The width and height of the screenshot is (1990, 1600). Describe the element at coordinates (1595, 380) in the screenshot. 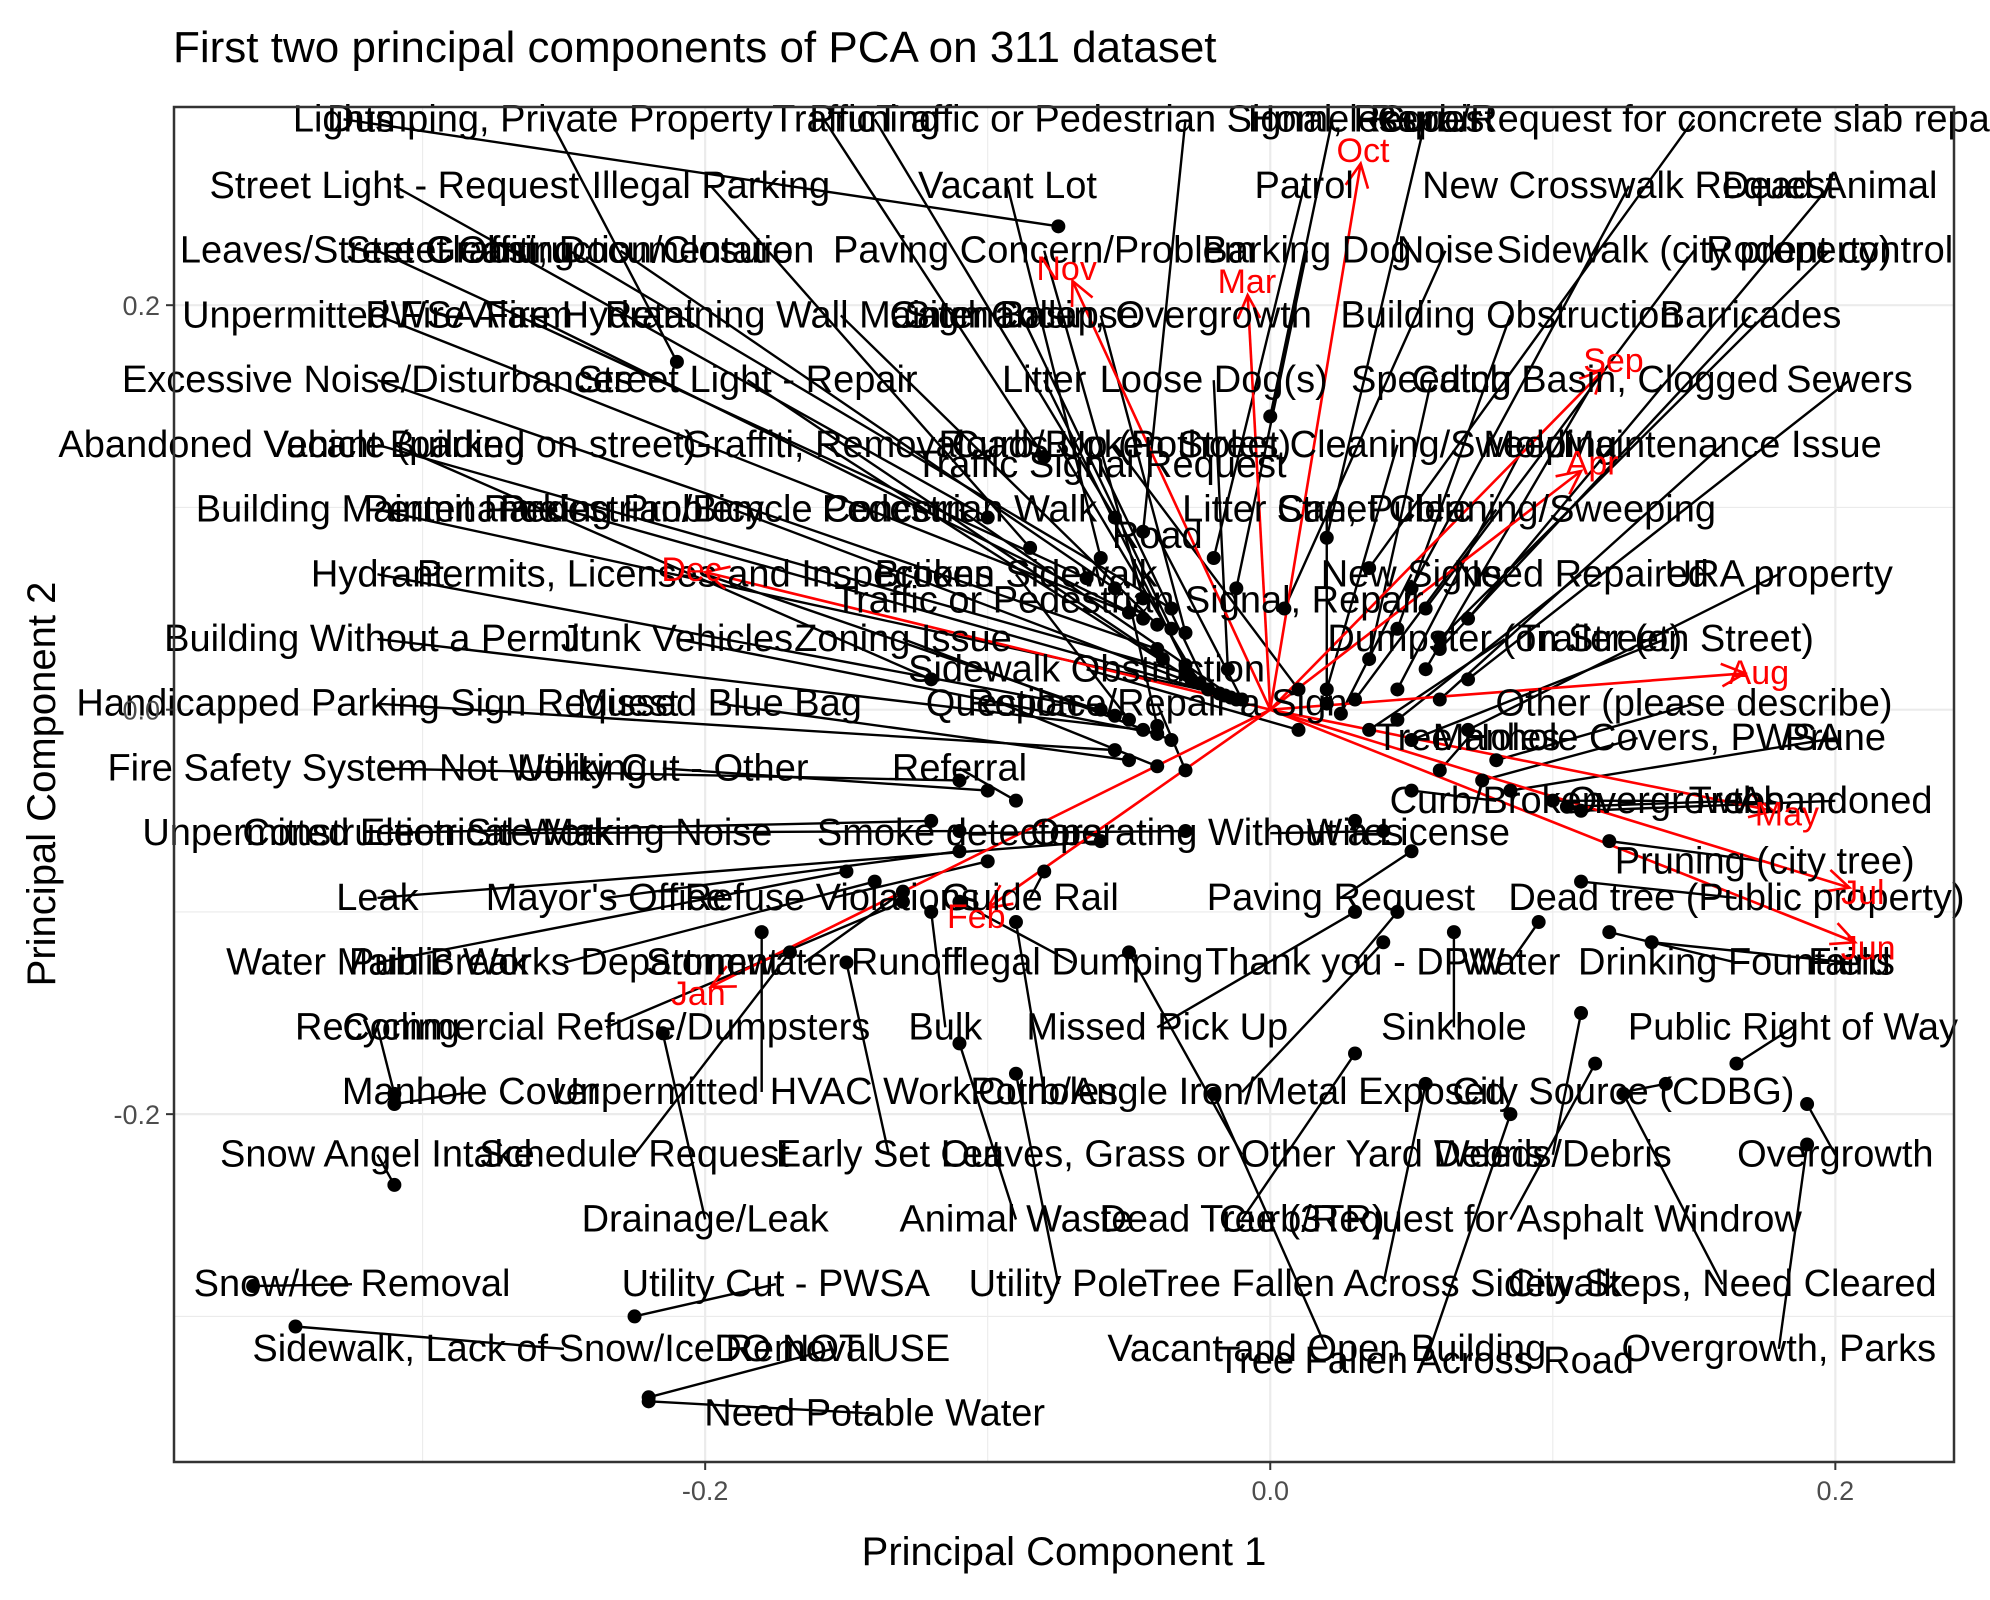

I see `point-label: Catch Basin, Clogged` at that location.